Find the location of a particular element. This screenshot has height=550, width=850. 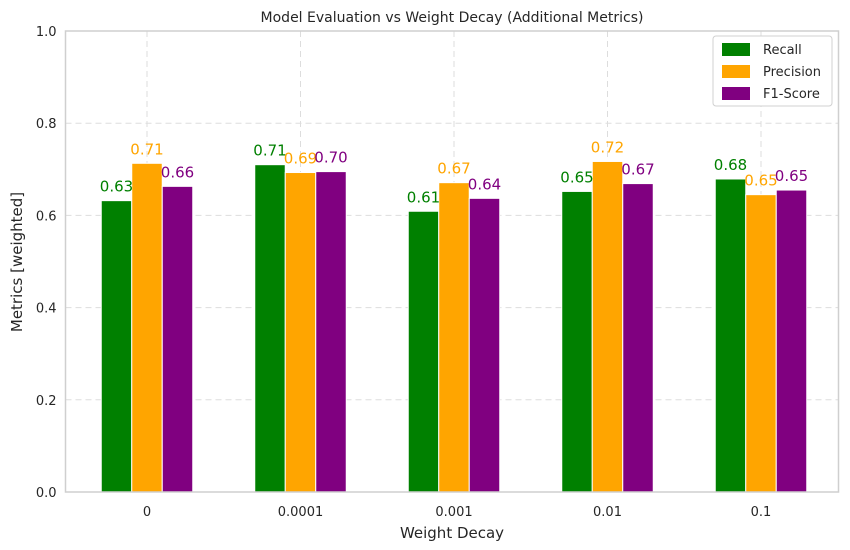

value-label-recall: 0.63 is located at coordinates (116, 187).